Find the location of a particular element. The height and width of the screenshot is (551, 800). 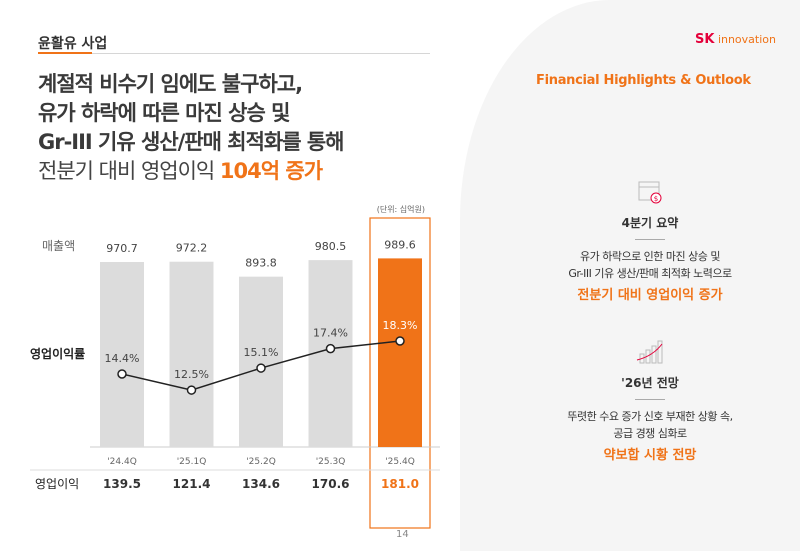

op-profit-value: 121.4 is located at coordinates (192, 484).